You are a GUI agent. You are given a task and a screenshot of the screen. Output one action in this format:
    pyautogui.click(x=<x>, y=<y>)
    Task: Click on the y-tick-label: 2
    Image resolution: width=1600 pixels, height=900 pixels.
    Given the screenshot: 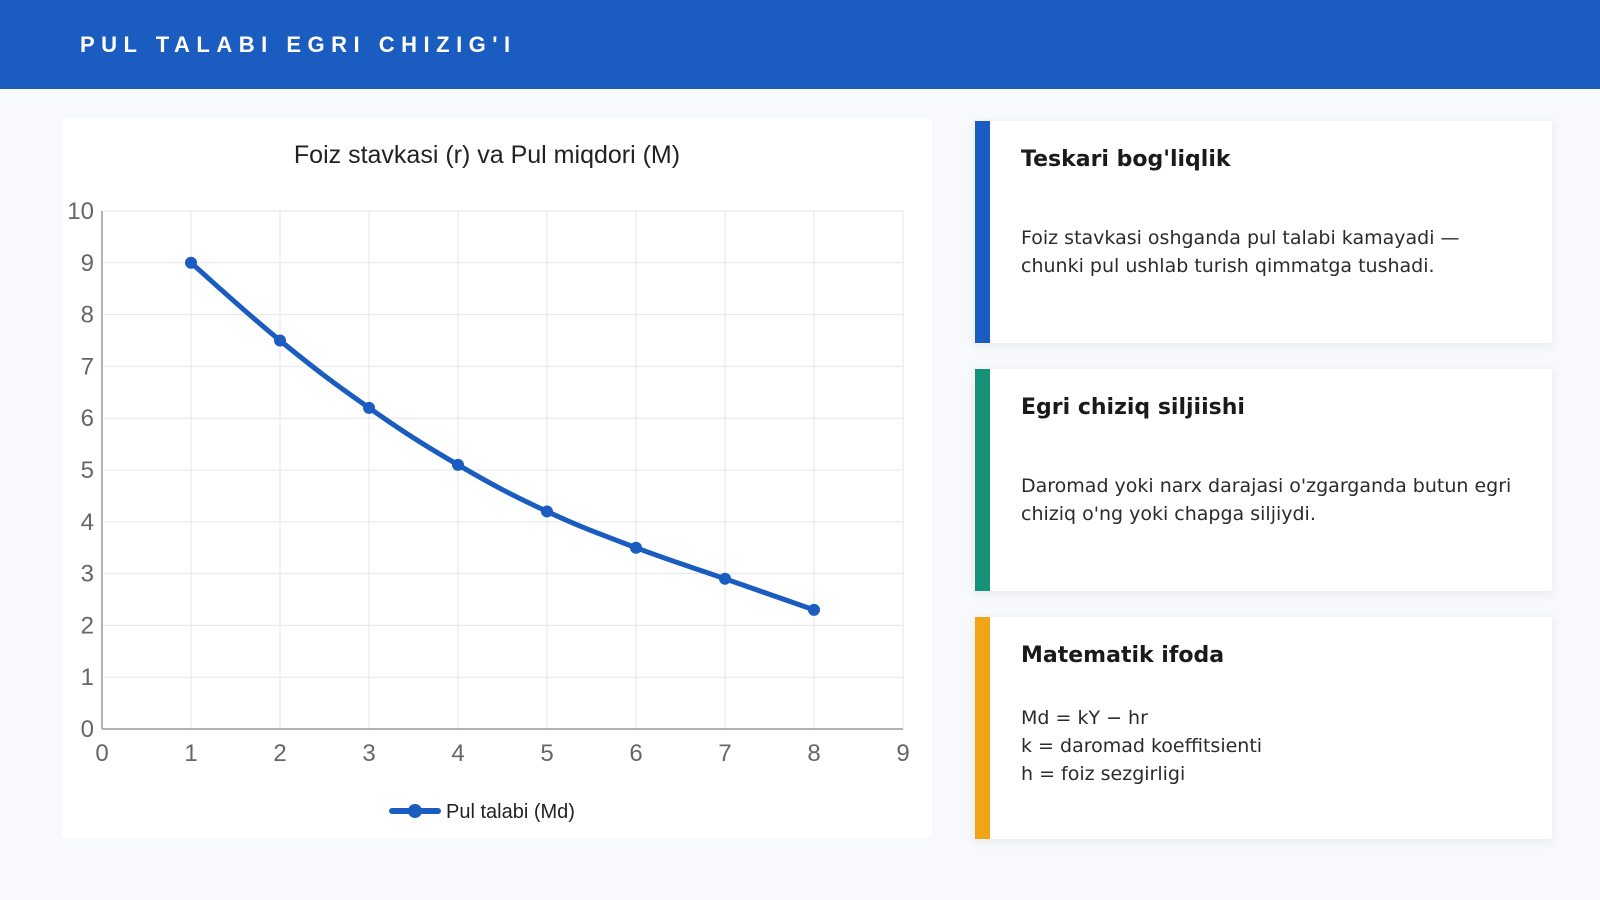 What is the action you would take?
    pyautogui.click(x=87, y=625)
    